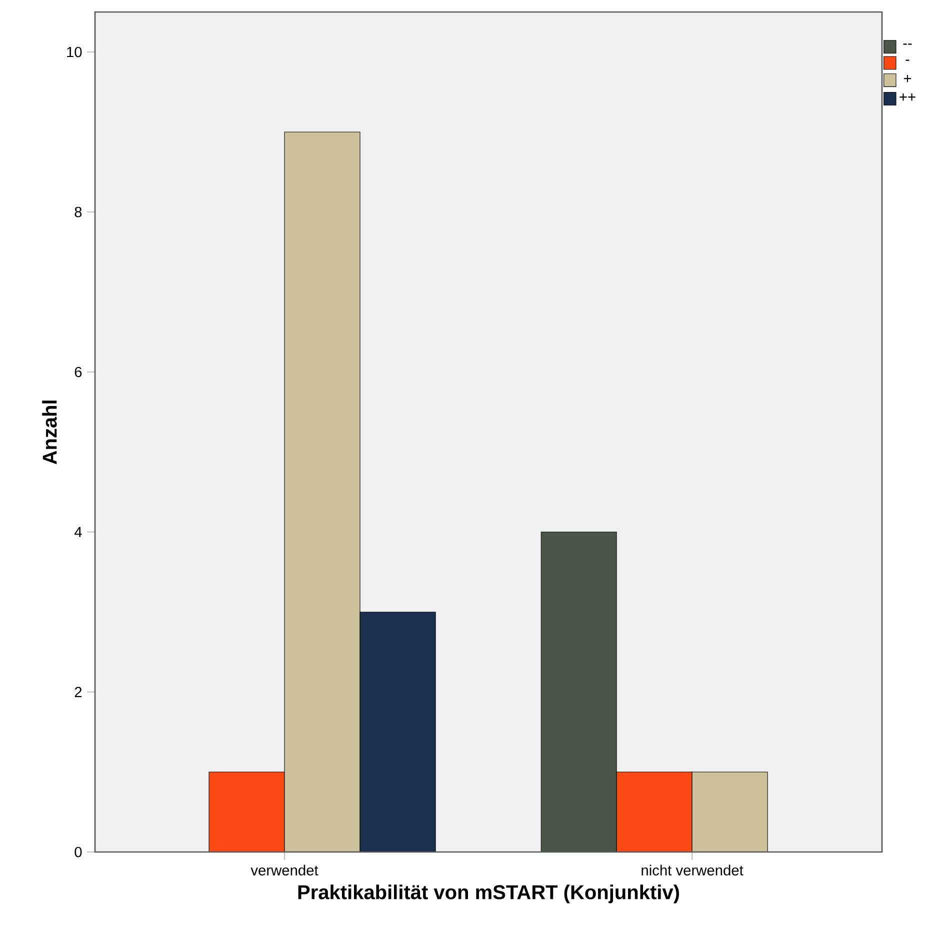 Image resolution: width=935 pixels, height=939 pixels. I want to click on y-tick-label: 6, so click(78, 372).